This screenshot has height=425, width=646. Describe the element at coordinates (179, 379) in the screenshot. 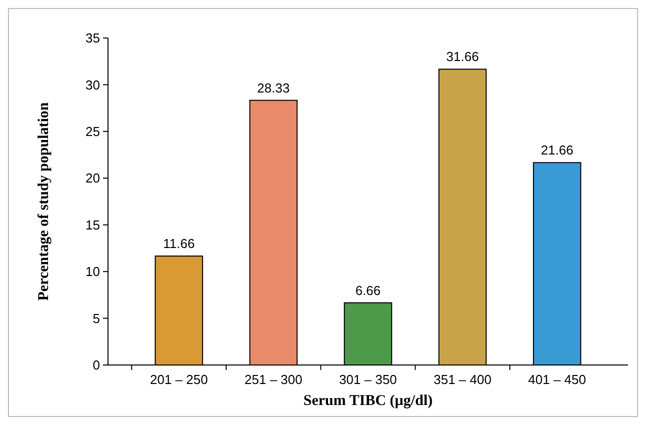

I see `x-tick-label: 201 – 250` at that location.